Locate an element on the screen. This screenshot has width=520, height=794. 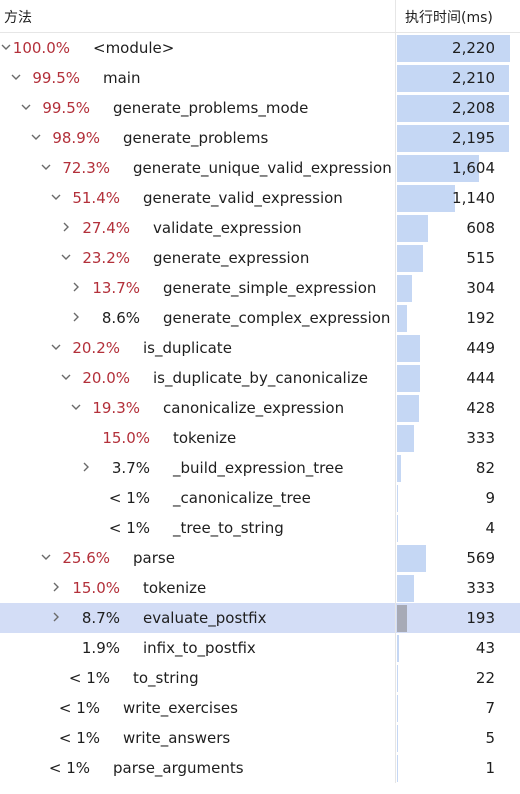
percent-label: 8.7% is located at coordinates (100, 618).